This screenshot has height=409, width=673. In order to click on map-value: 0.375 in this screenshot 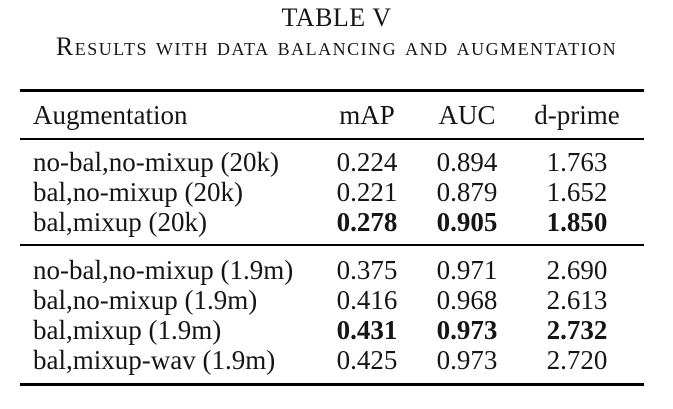, I will do `click(367, 270)`.